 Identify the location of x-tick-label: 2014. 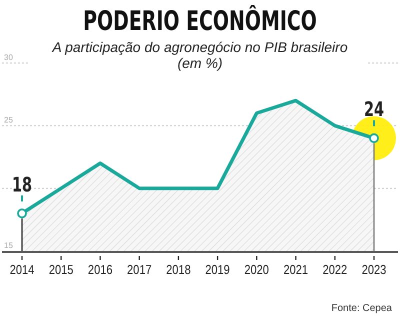
(22, 270).